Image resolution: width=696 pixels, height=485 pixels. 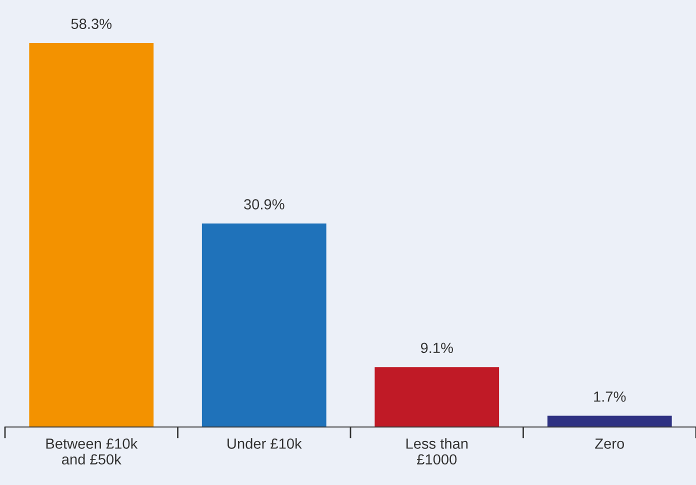 What do you see at coordinates (610, 397) in the screenshot?
I see `data-label: 1.7%` at bounding box center [610, 397].